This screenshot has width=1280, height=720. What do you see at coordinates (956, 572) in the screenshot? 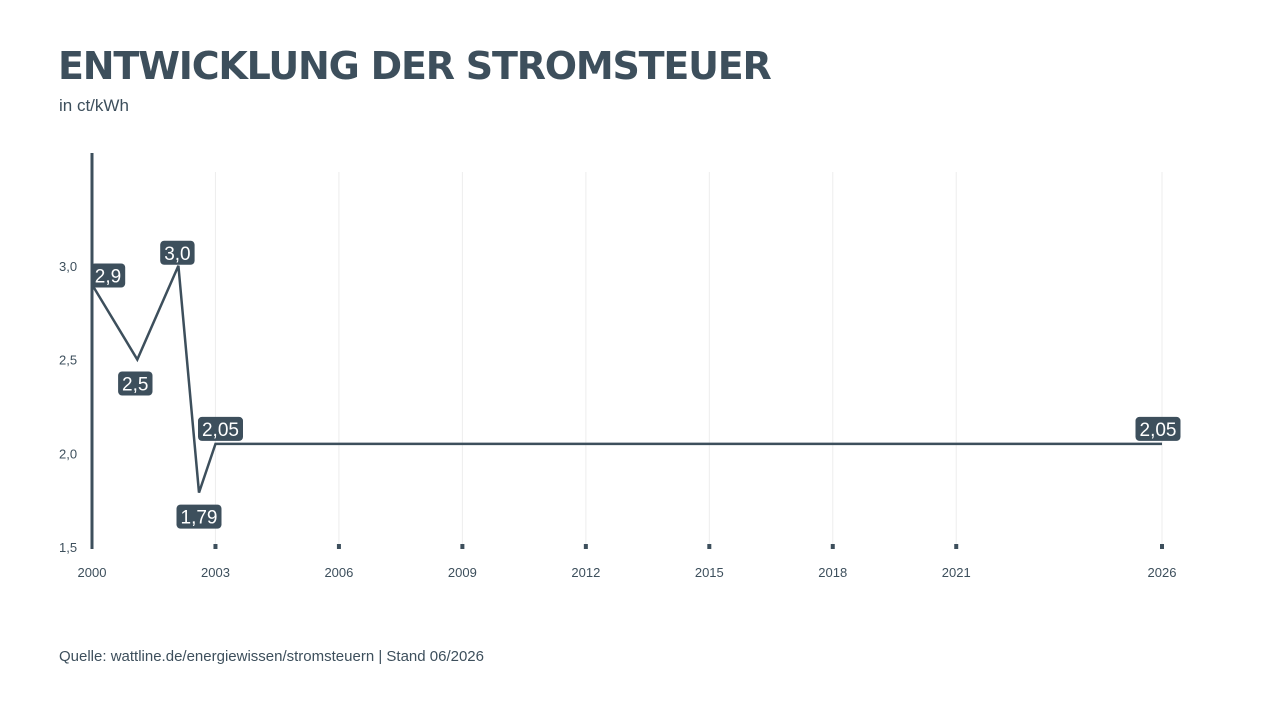
I see `x-tick-label: 2021` at bounding box center [956, 572].